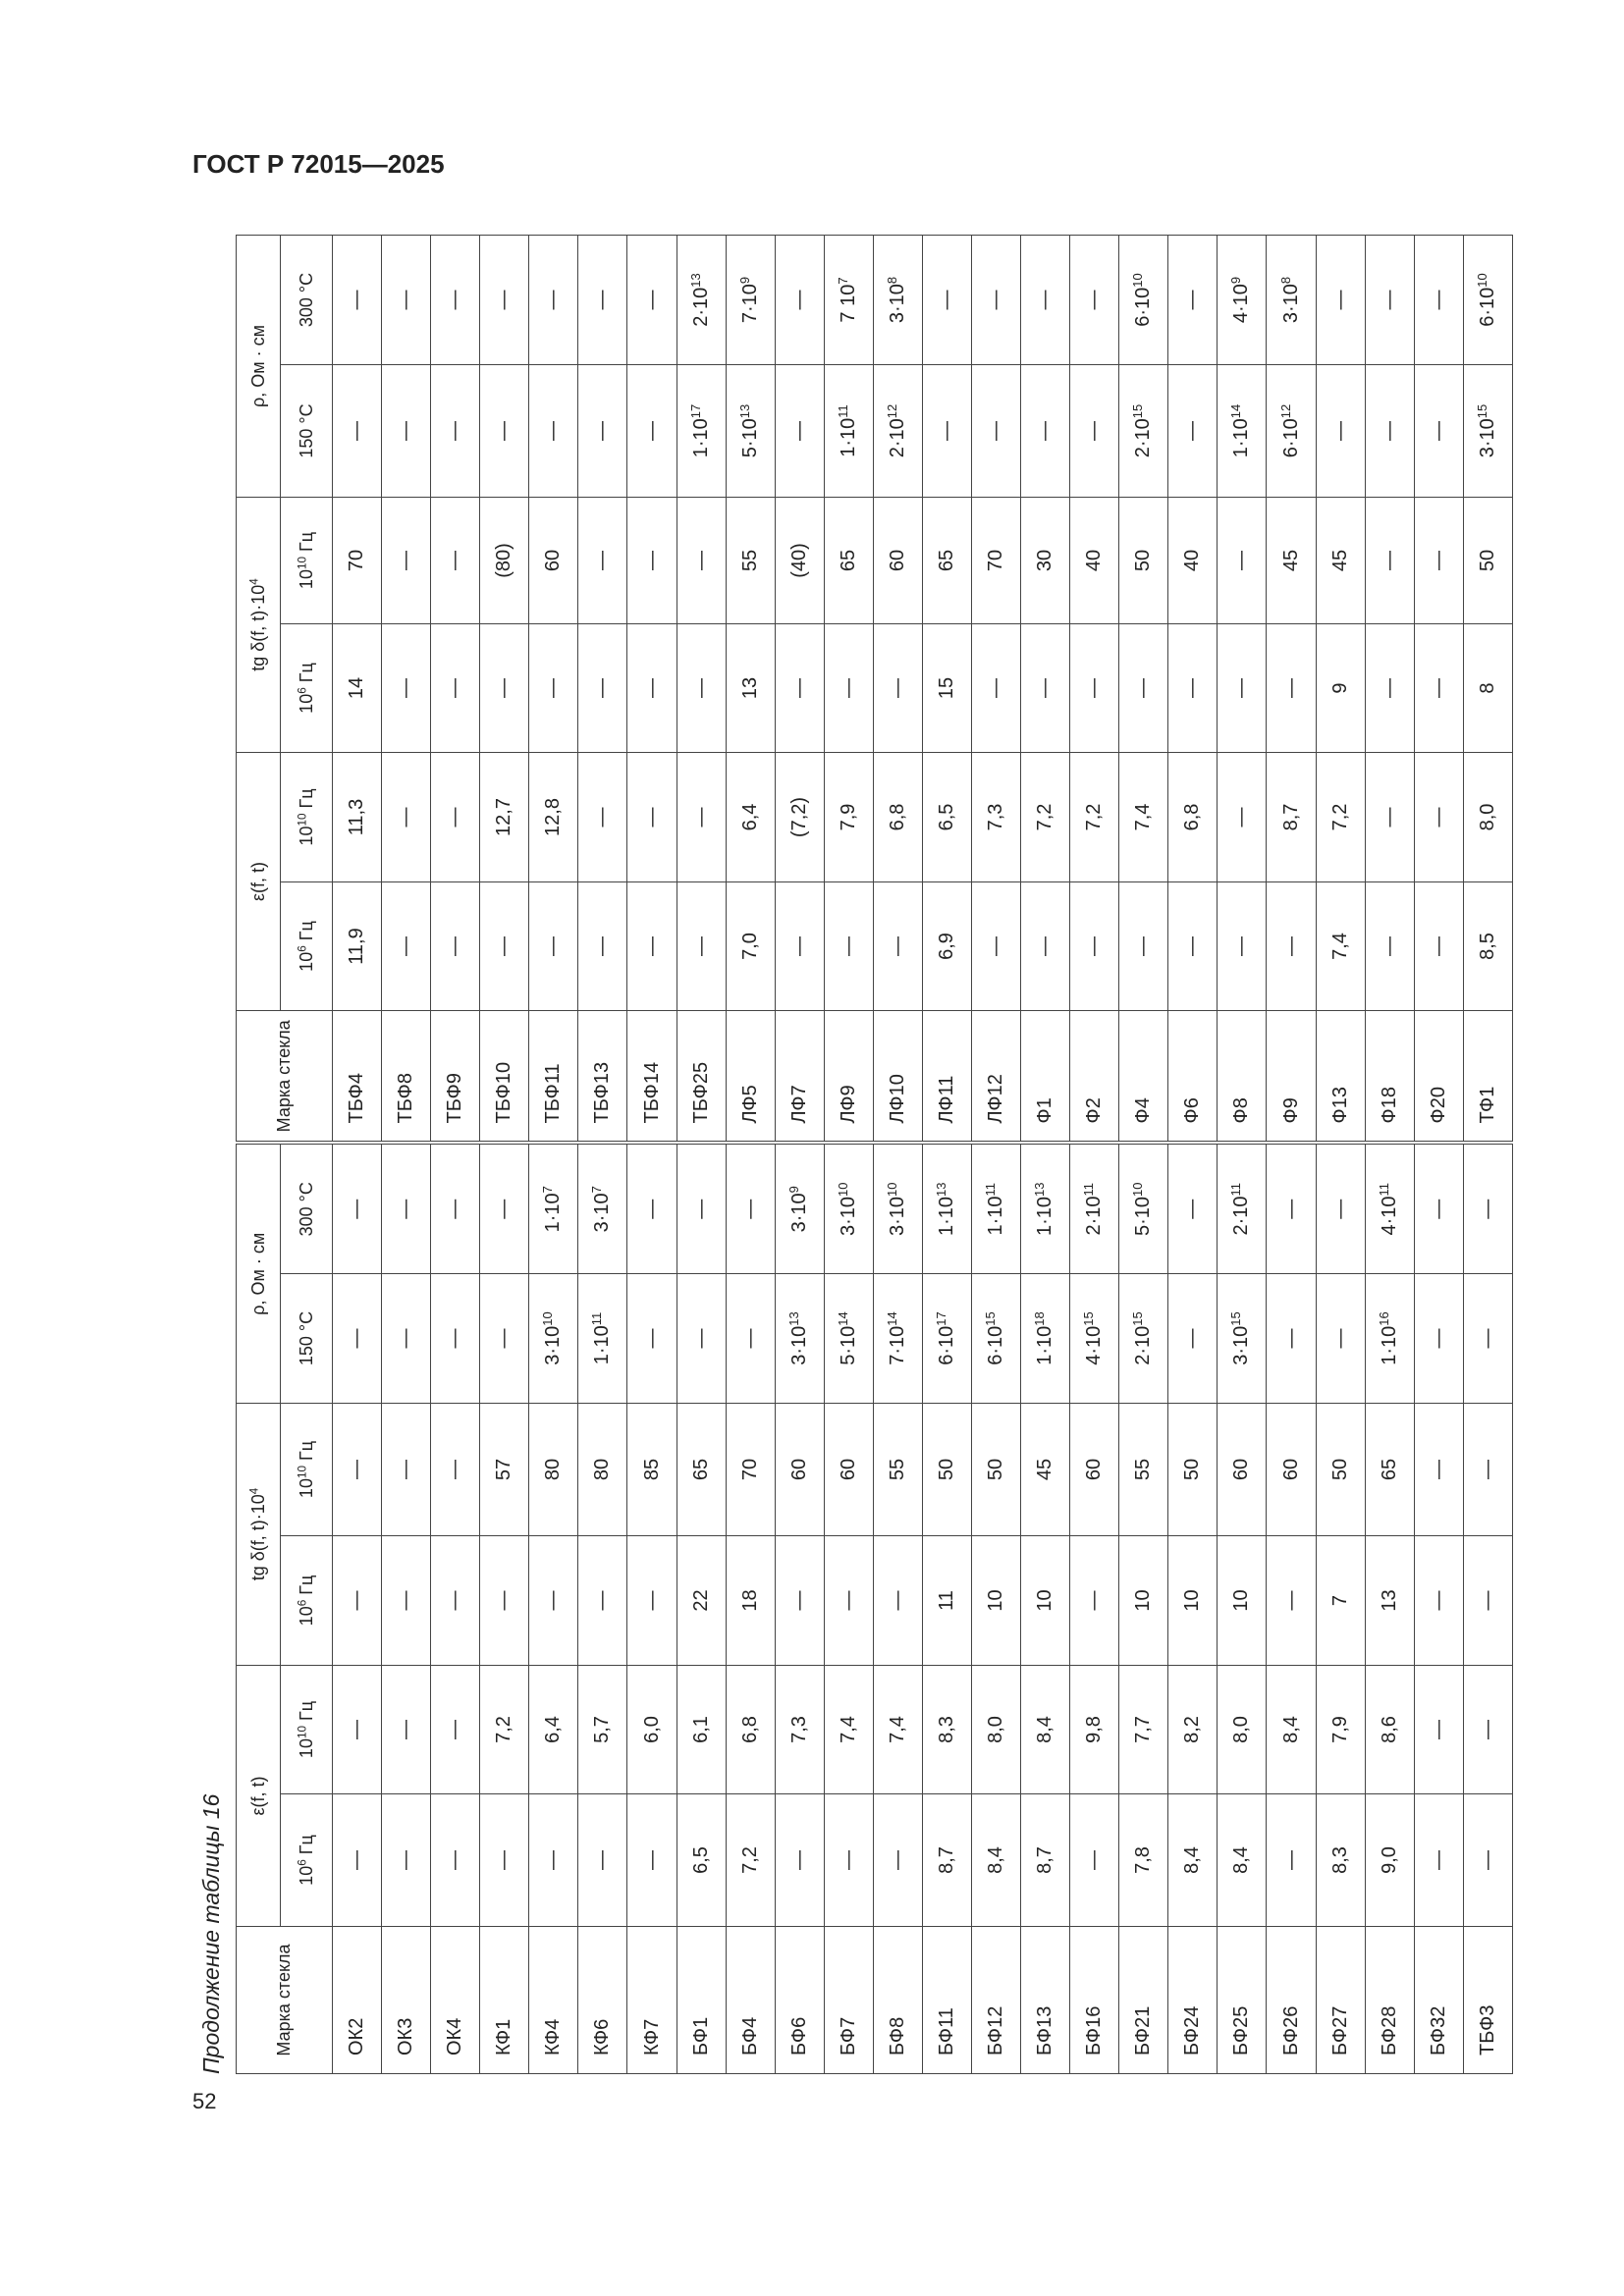 Image resolution: width=1624 pixels, height=2296 pixels. I want to click on table-cell: (7,2), so click(800, 817).